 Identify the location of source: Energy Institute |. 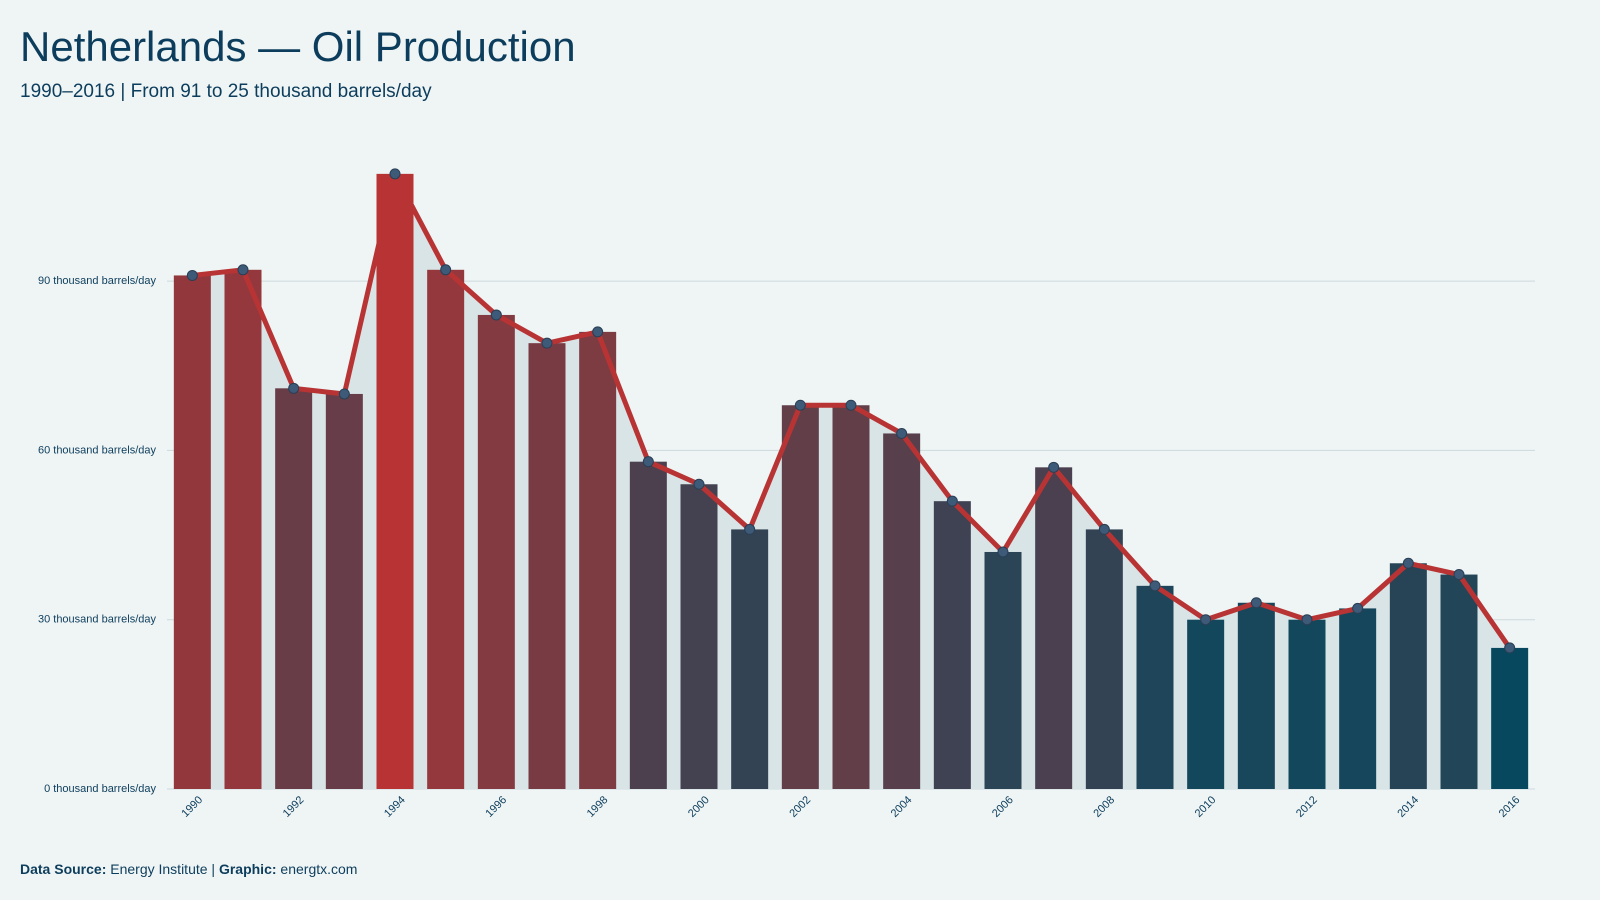
(162, 869).